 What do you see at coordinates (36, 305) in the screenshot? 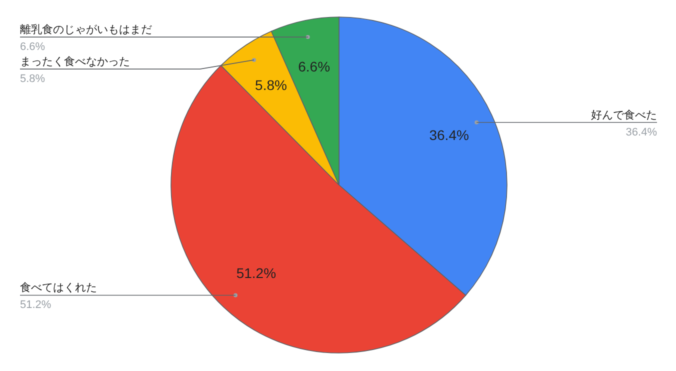
I see `text: 51.2%` at bounding box center [36, 305].